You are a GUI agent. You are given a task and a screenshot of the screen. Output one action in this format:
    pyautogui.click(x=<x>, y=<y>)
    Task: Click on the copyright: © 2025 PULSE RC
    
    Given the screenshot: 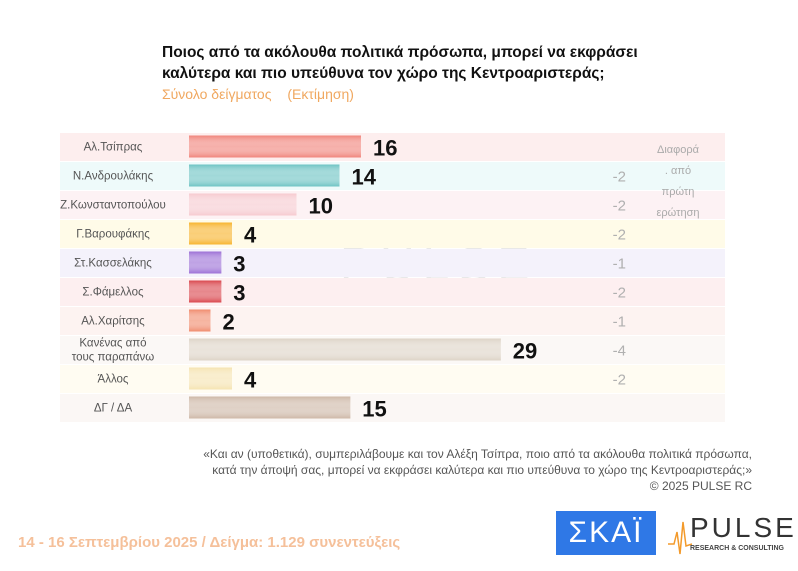 What is the action you would take?
    pyautogui.click(x=700, y=486)
    